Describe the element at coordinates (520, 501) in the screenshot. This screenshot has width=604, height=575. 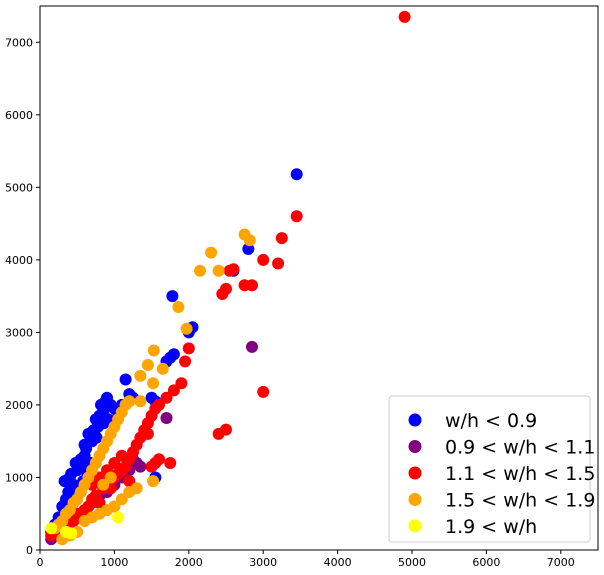
I see `legend-label: 1.5 < w/h < 1.9` at that location.